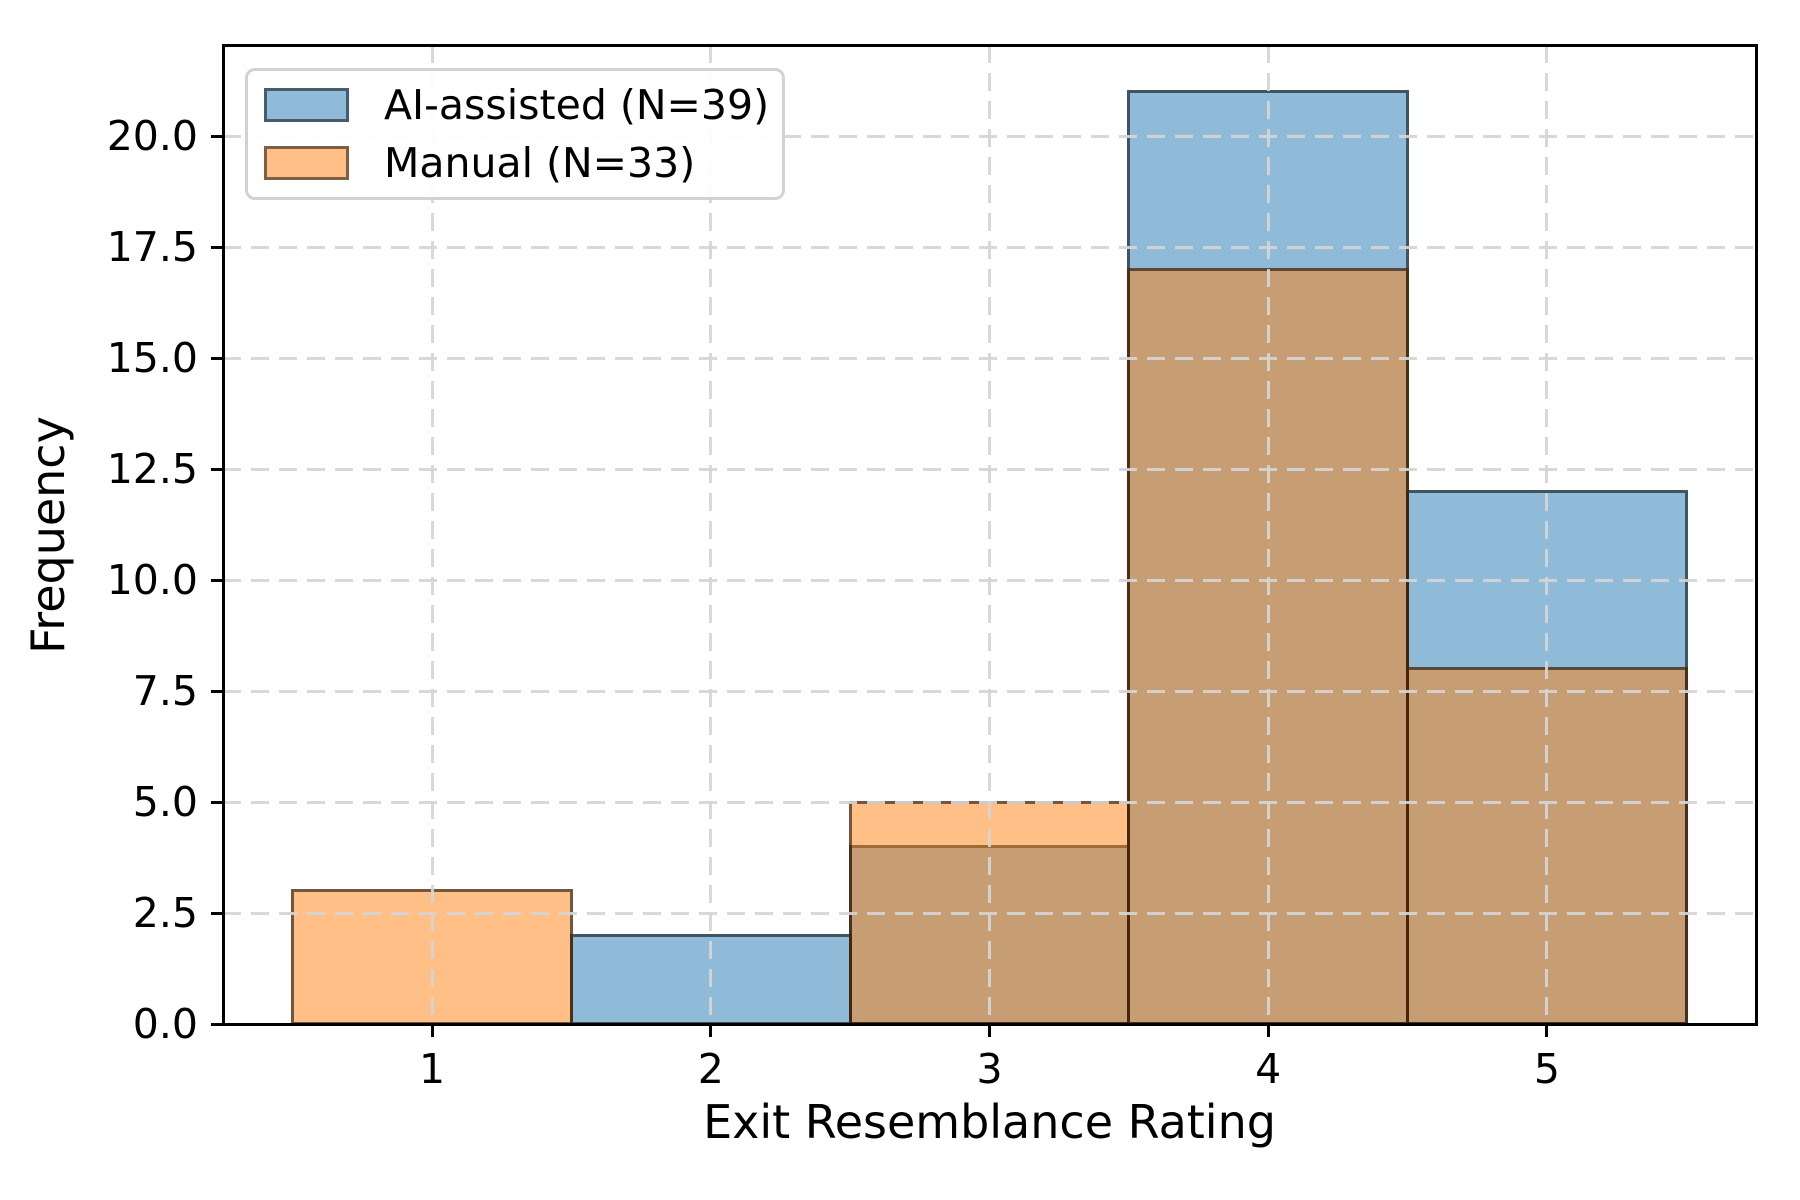 This screenshot has width=1800, height=1200. Describe the element at coordinates (216, 580) in the screenshot. I see `y-tick-mark-10.0` at that location.